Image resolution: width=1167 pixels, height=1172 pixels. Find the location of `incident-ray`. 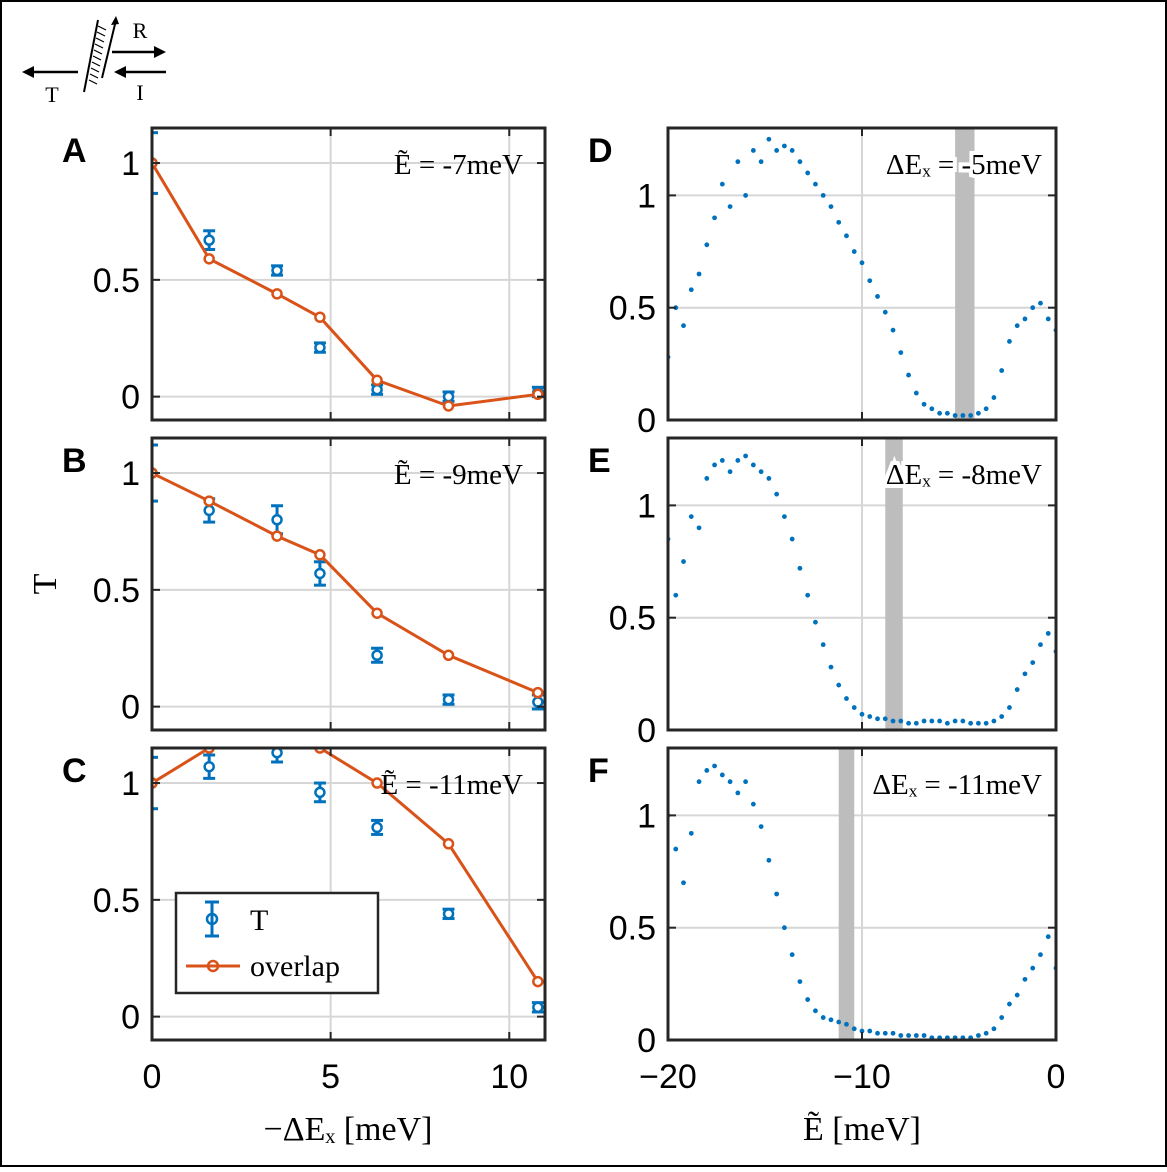

incident-ray is located at coordinates (109, 49).